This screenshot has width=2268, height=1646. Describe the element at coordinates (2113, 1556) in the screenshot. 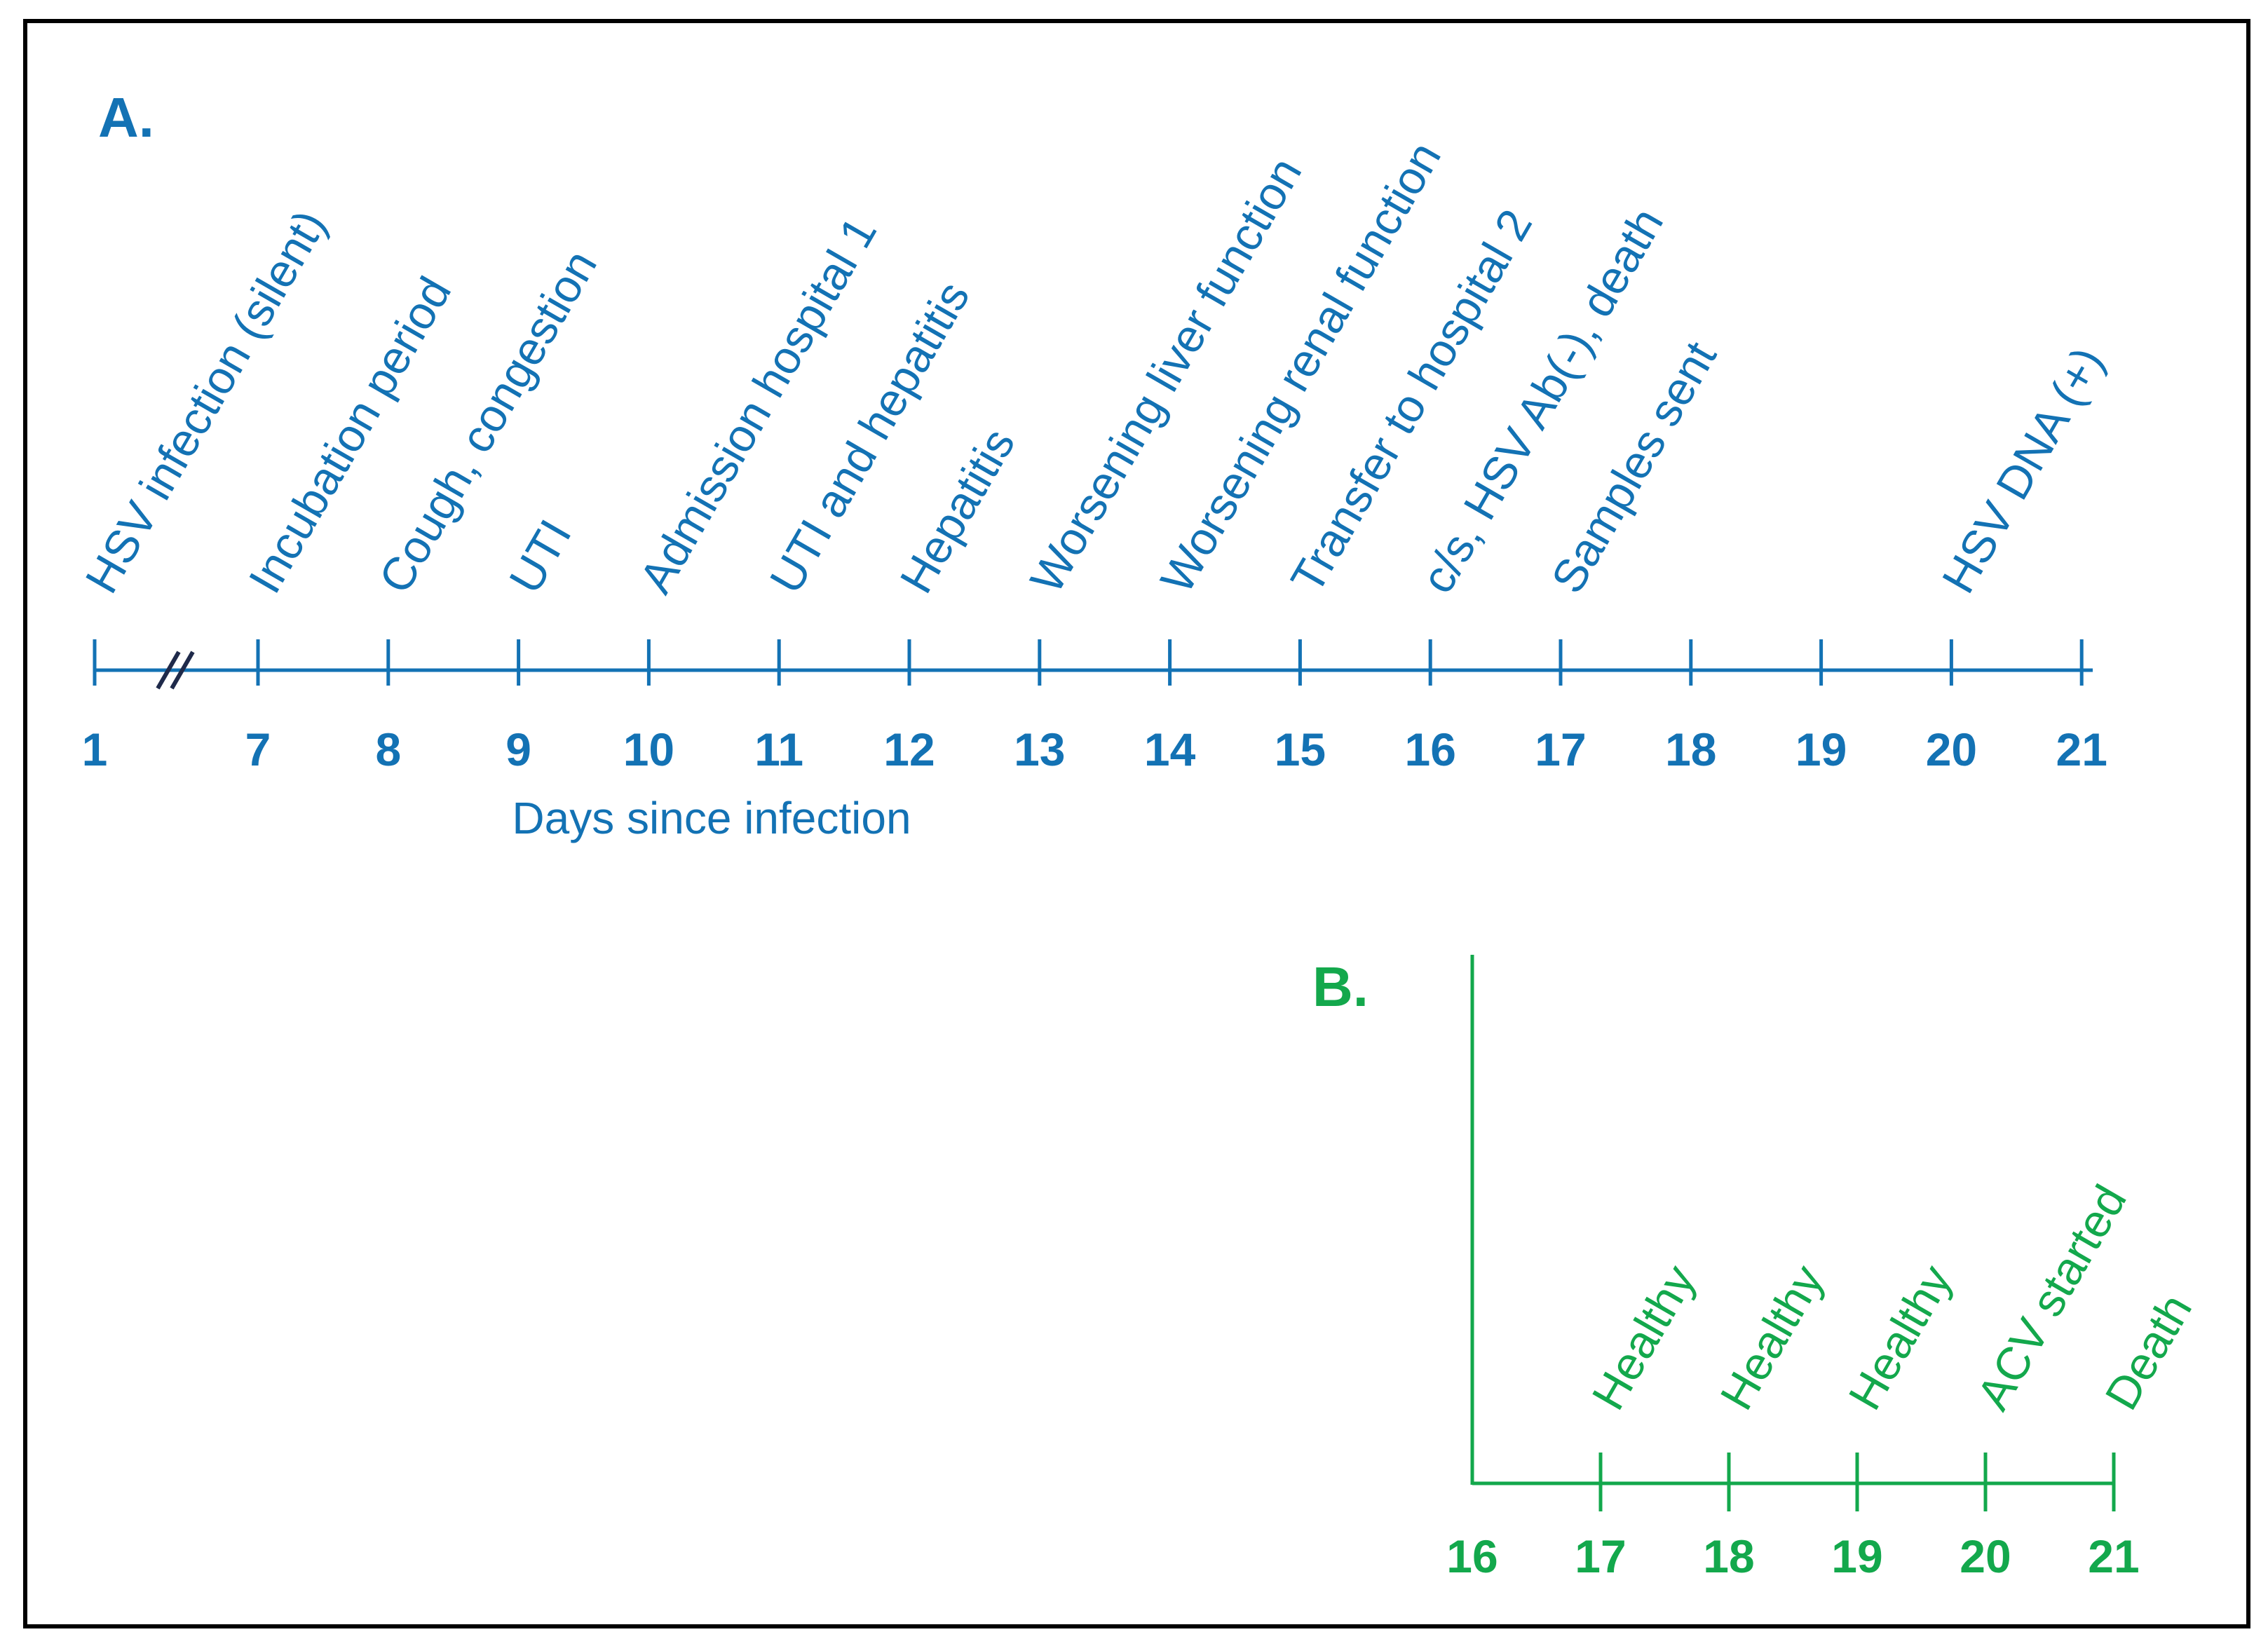

I see `panel-b-tick-label: 21` at that location.